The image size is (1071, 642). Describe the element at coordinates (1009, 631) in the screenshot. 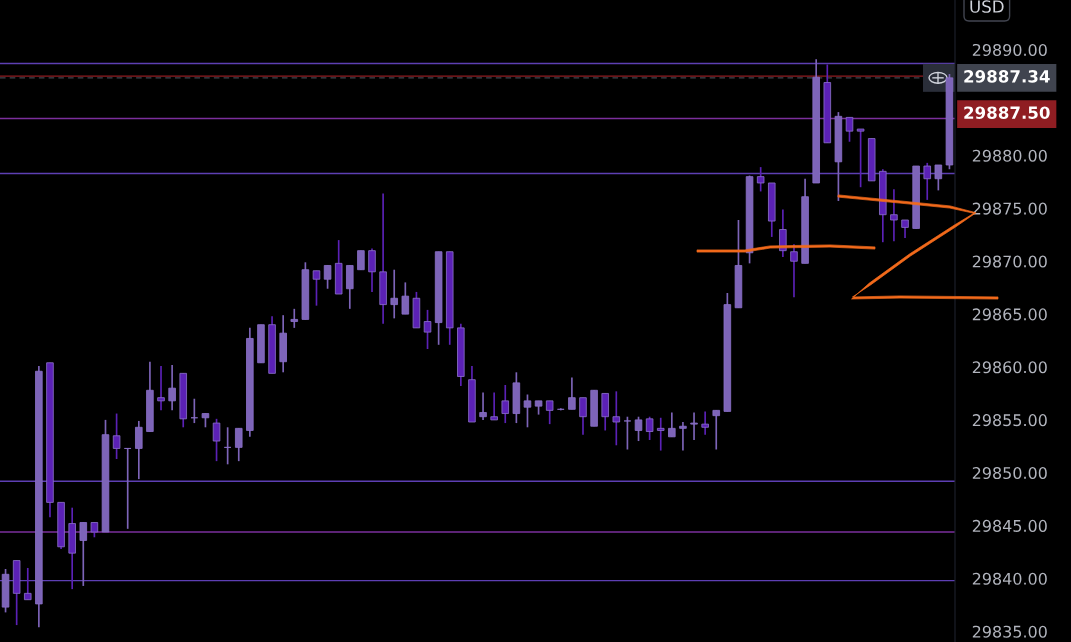

I see `y-tick-label: 29835.00` at that location.